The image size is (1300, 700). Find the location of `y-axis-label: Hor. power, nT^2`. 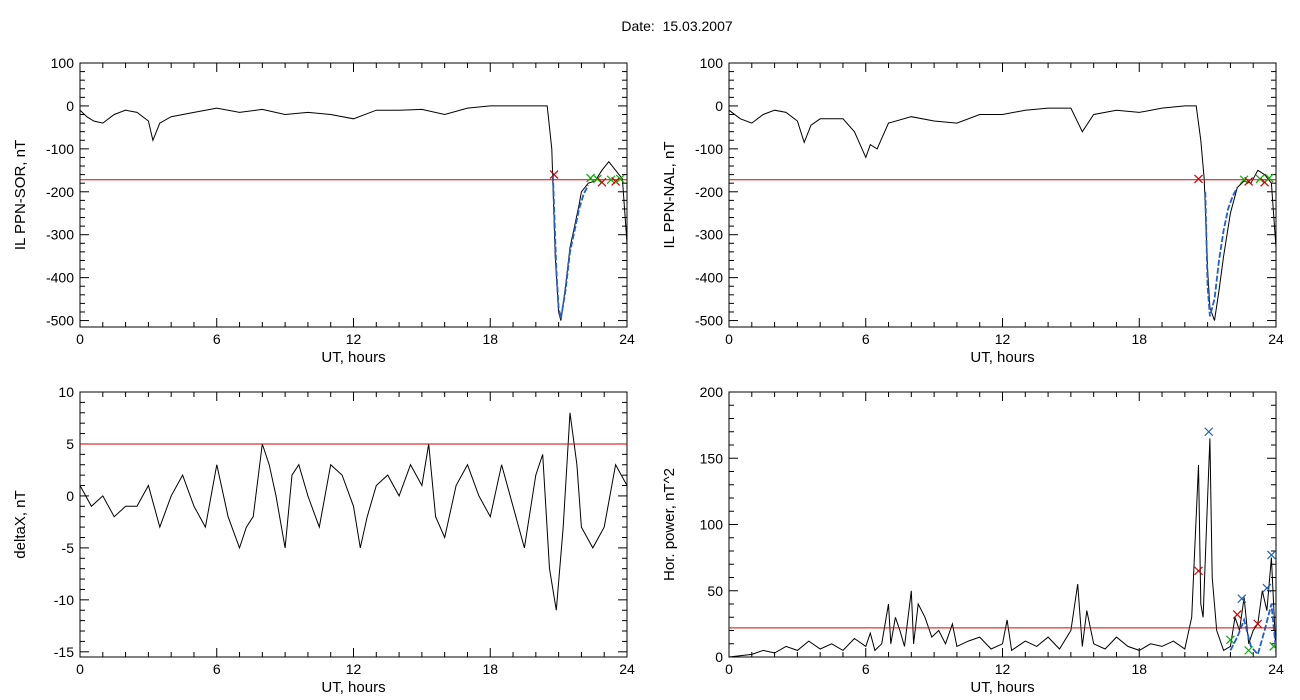

y-axis-label: Hor. power, nT^2 is located at coordinates (669, 524).